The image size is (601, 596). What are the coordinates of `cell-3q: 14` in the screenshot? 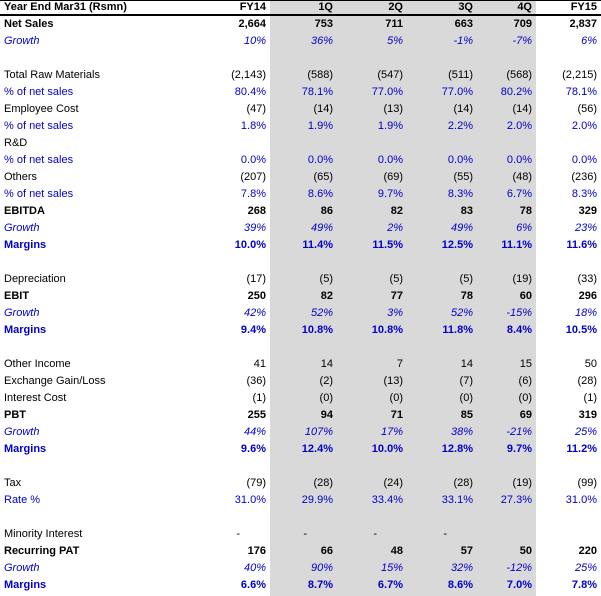 It's located at (466, 364).